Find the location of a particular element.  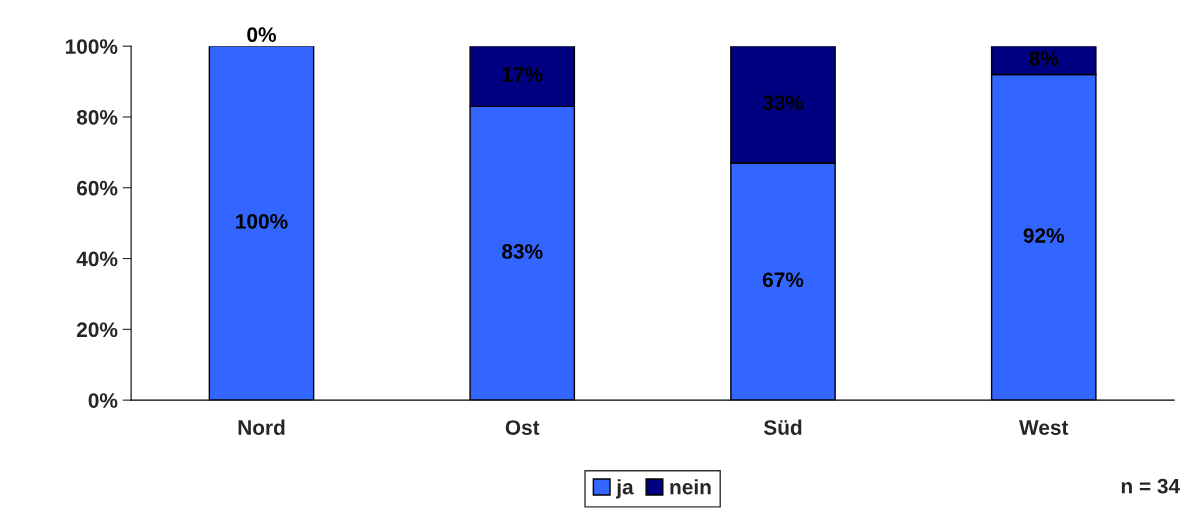

y-tick-label: 40% is located at coordinates (97, 259).